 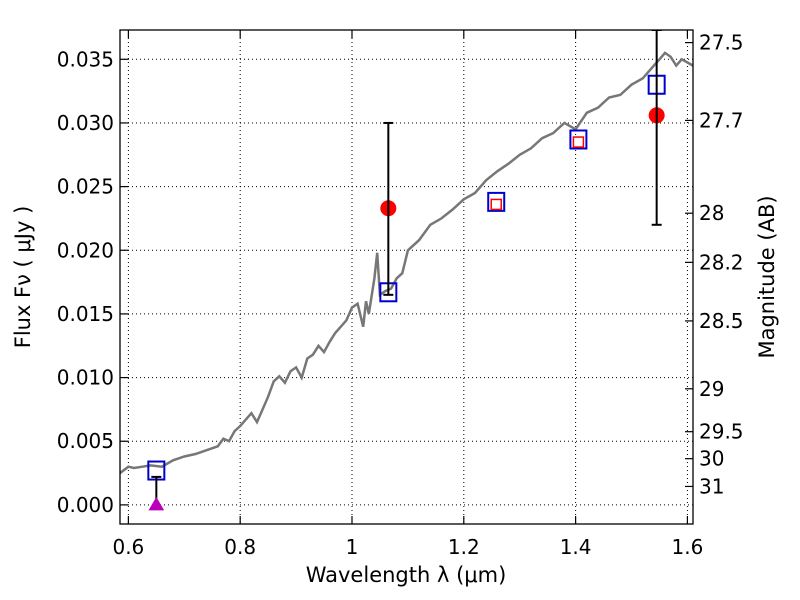 I want to click on mag-tick-label: 28, so click(x=711, y=213).